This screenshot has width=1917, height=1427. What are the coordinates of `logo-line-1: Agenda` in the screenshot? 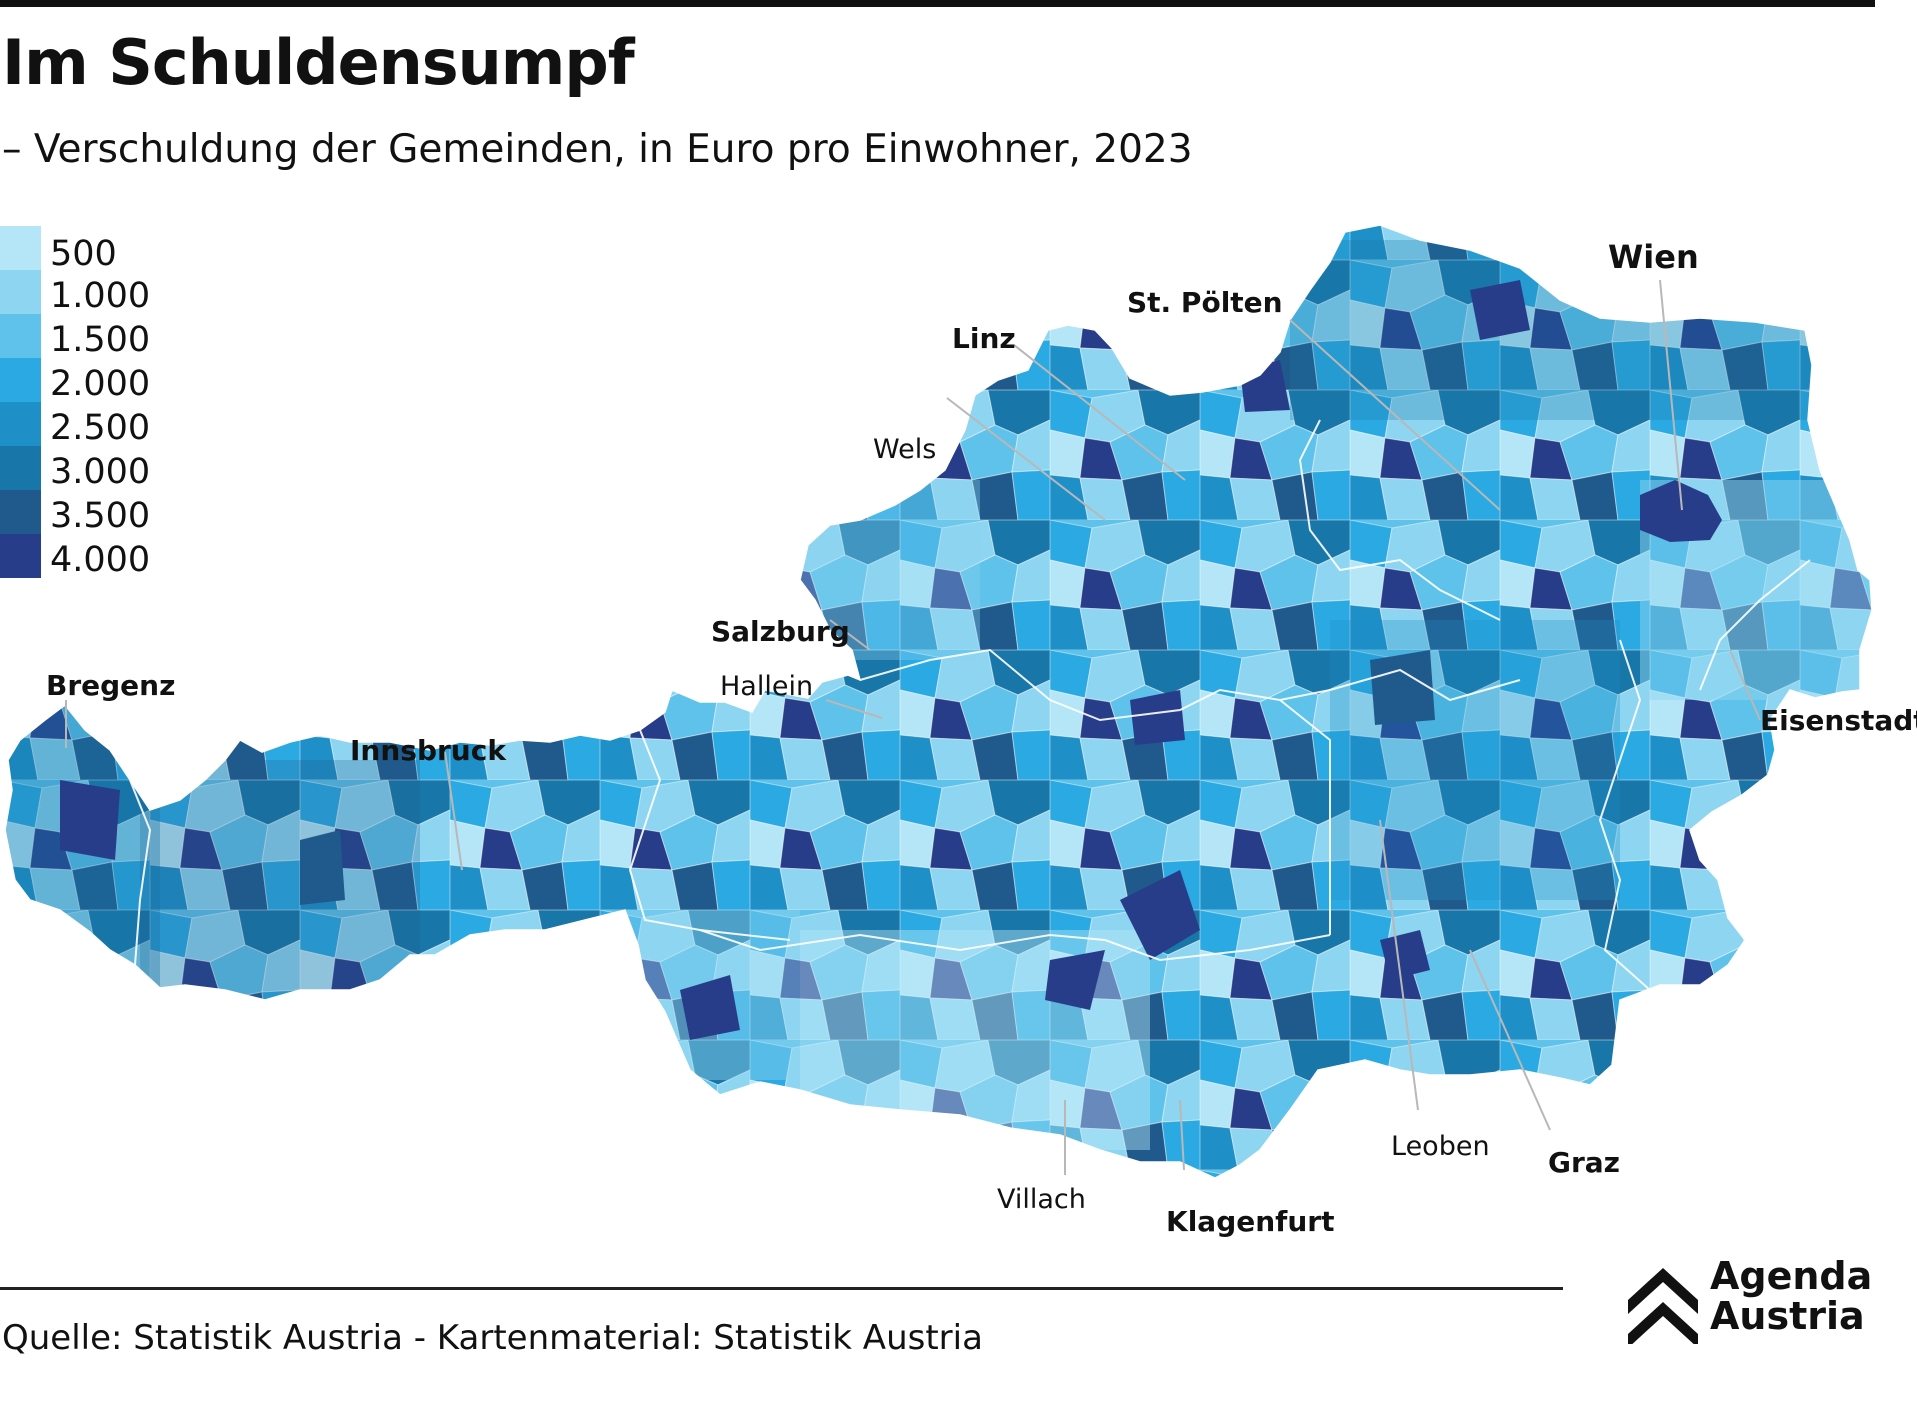 It's located at (1791, 1276).